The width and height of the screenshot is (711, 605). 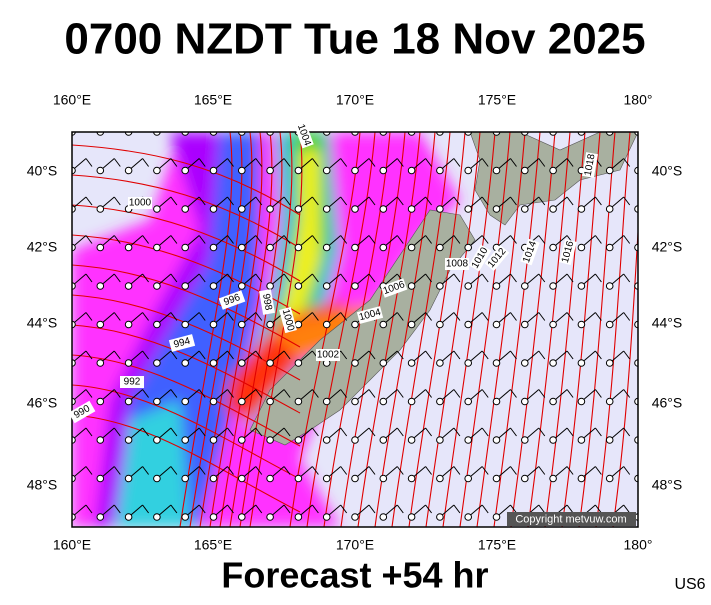 What do you see at coordinates (42, 485) in the screenshot?
I see `lat-label-left: 48°S` at bounding box center [42, 485].